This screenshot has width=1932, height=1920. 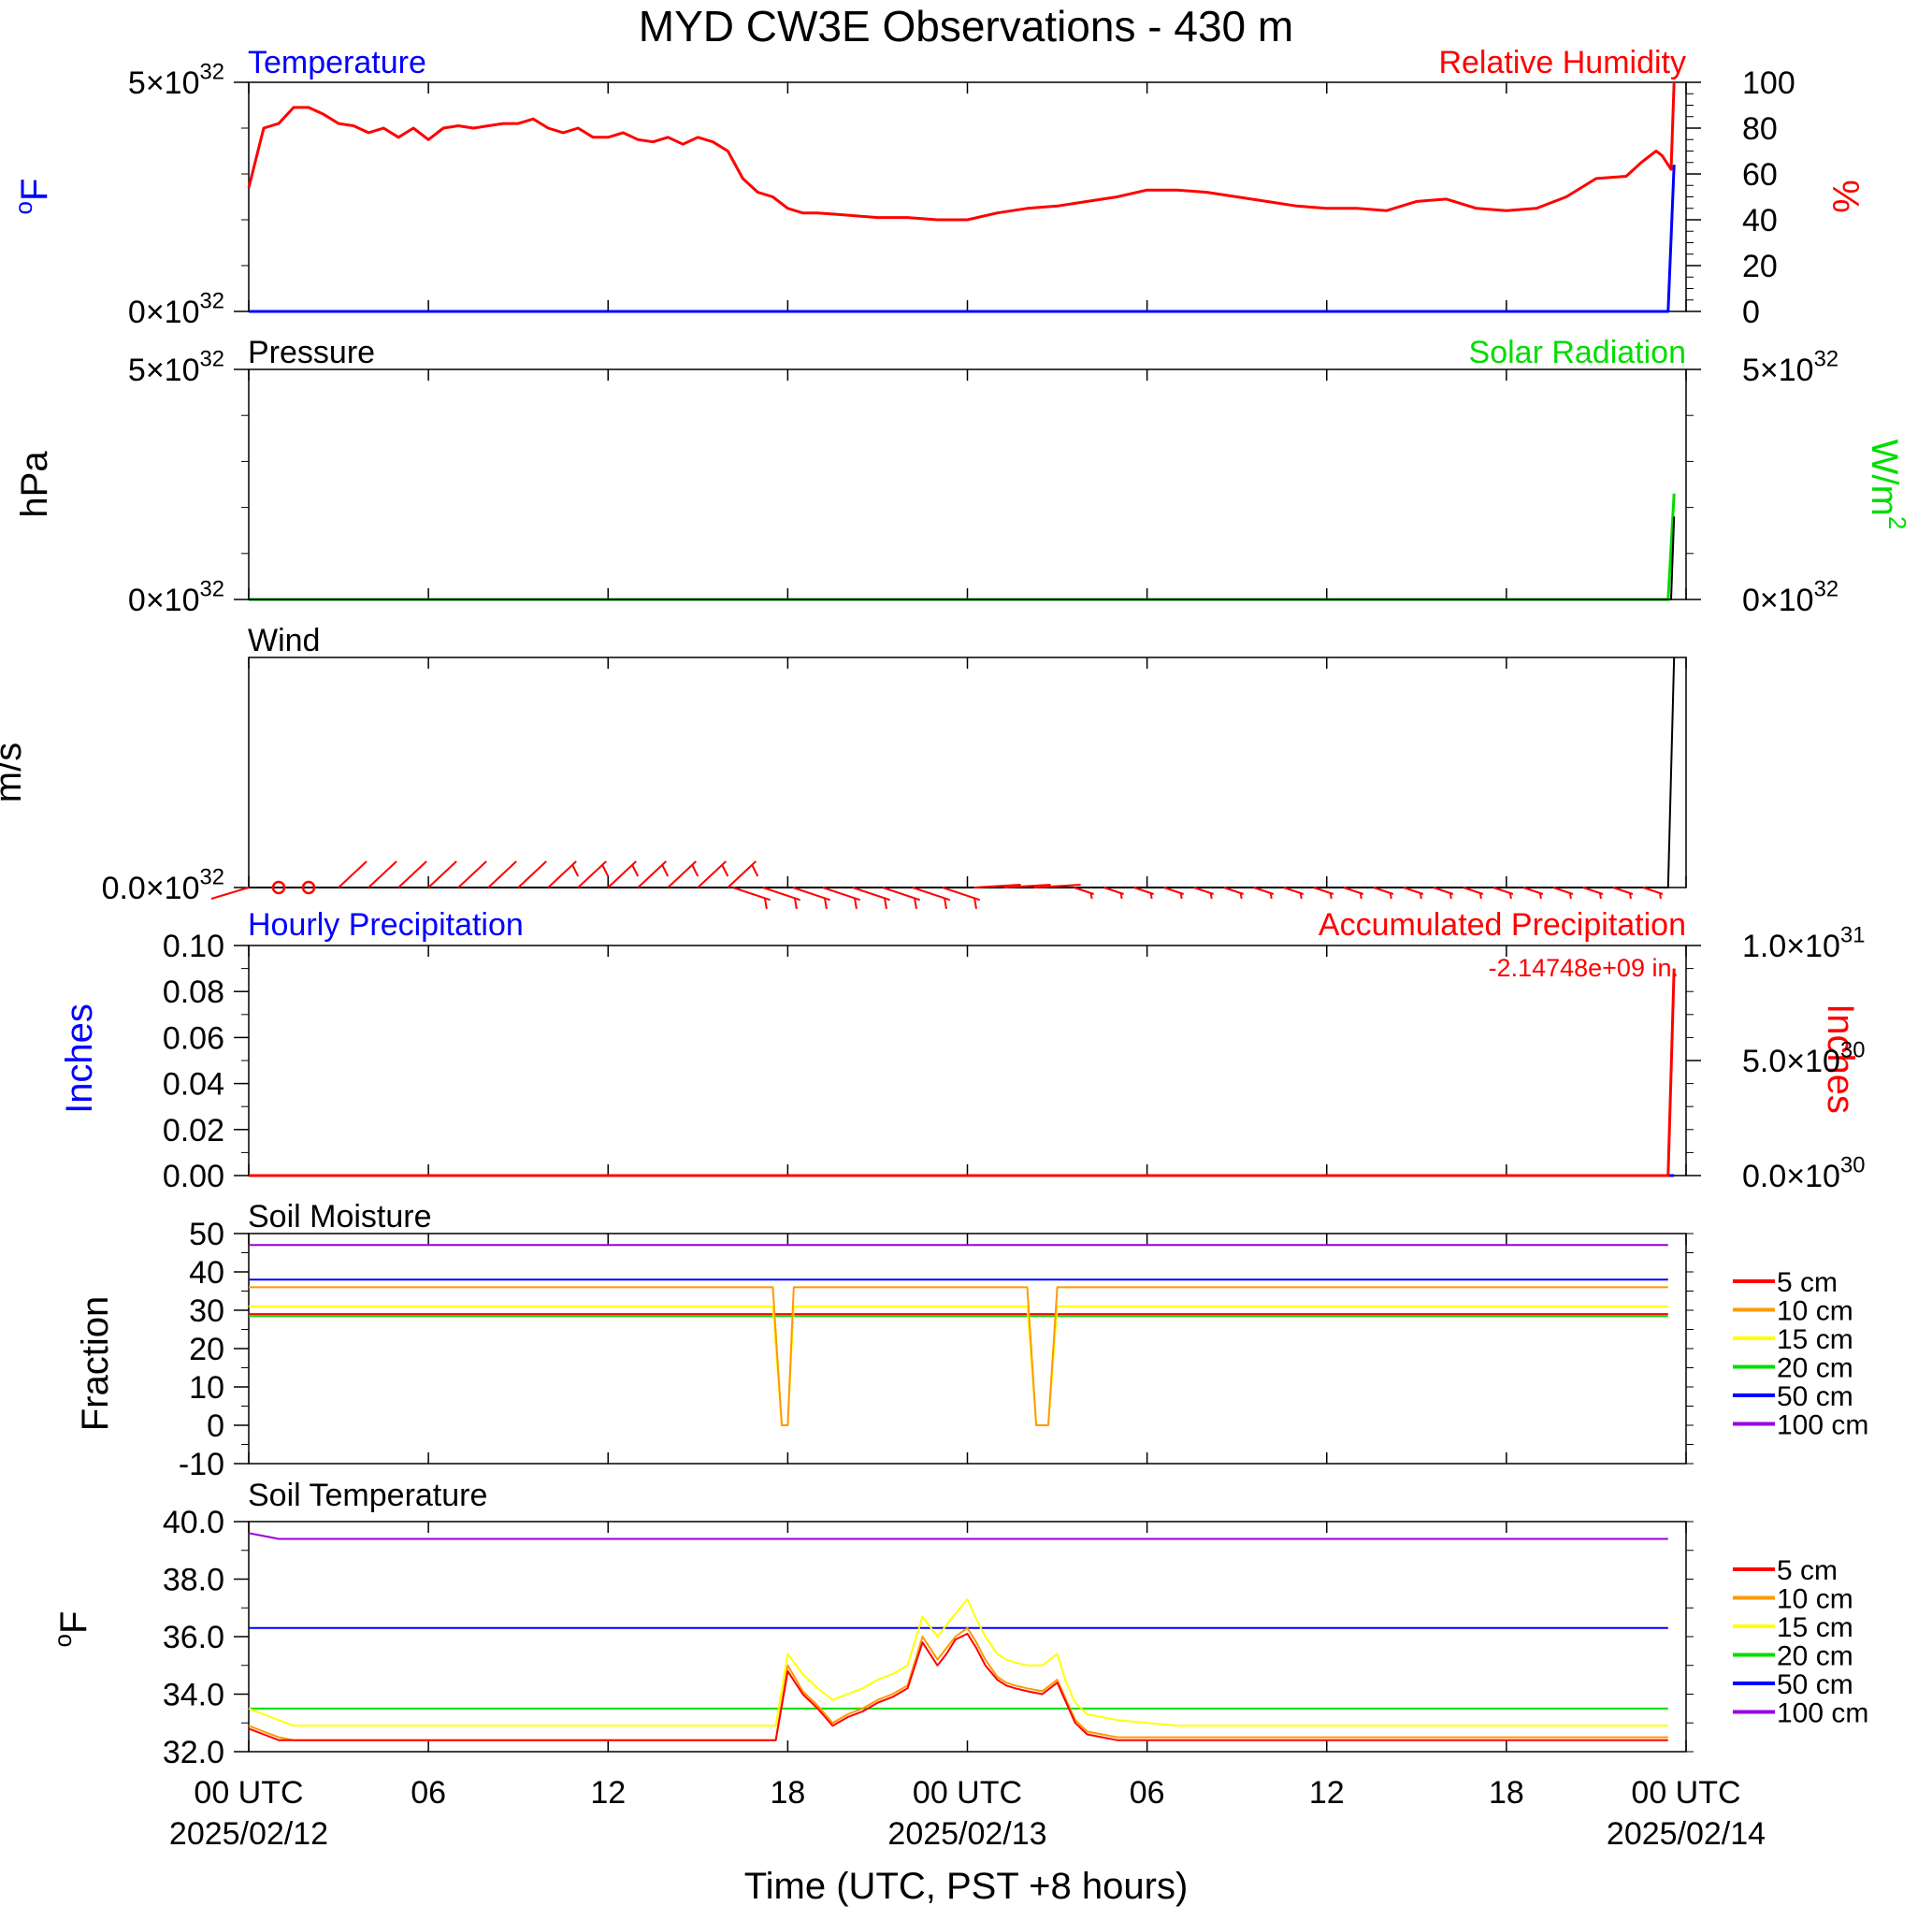 What do you see at coordinates (1685, 1793) in the screenshot?
I see `x-tick-label: 00 UTC` at bounding box center [1685, 1793].